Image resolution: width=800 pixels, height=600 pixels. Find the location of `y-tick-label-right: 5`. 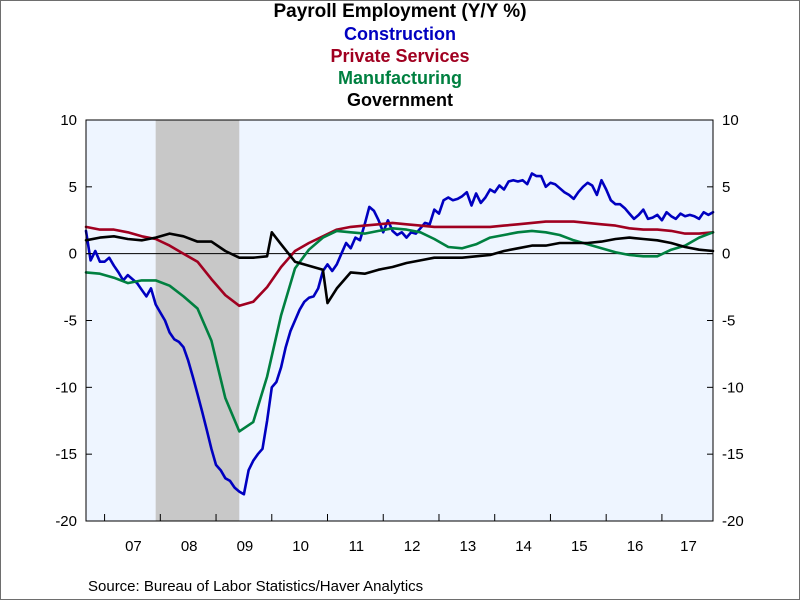

y-tick-label-right: 5 is located at coordinates (726, 187).